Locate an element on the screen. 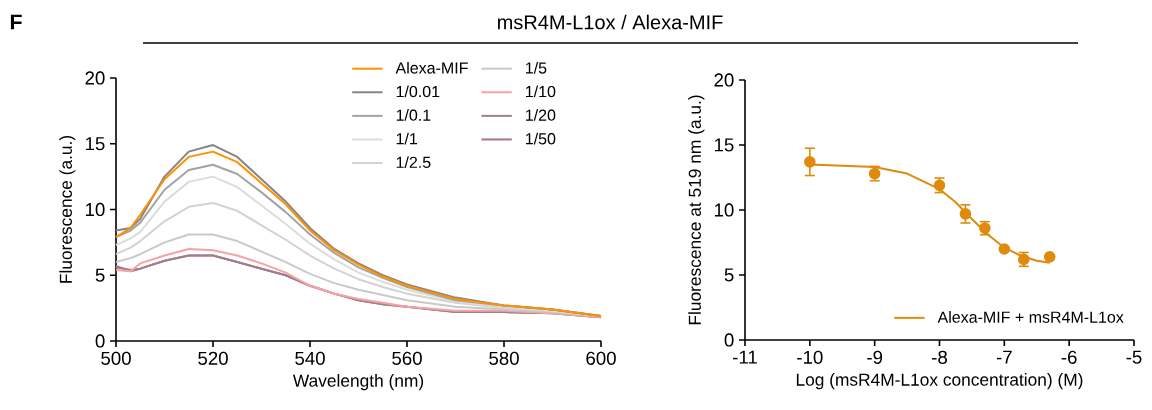  text: F is located at coordinates (16, 22).